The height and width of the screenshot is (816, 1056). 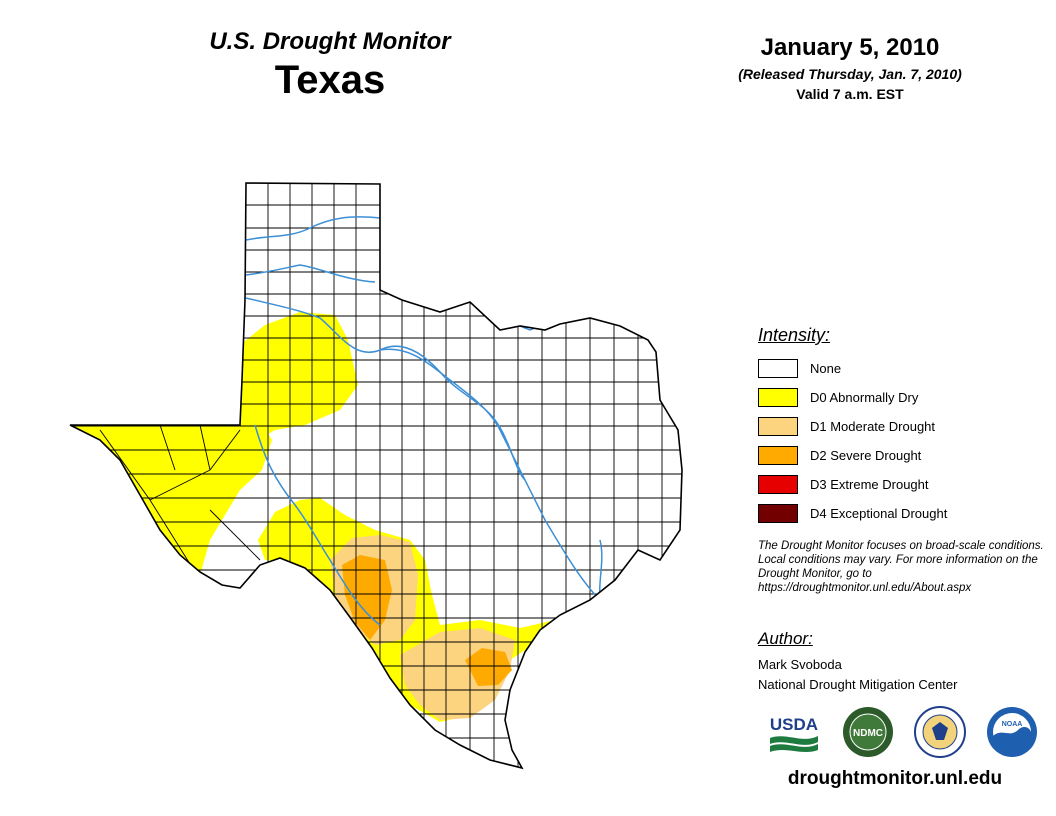 What do you see at coordinates (794, 335) in the screenshot?
I see `legend-title: Intensity:` at bounding box center [794, 335].